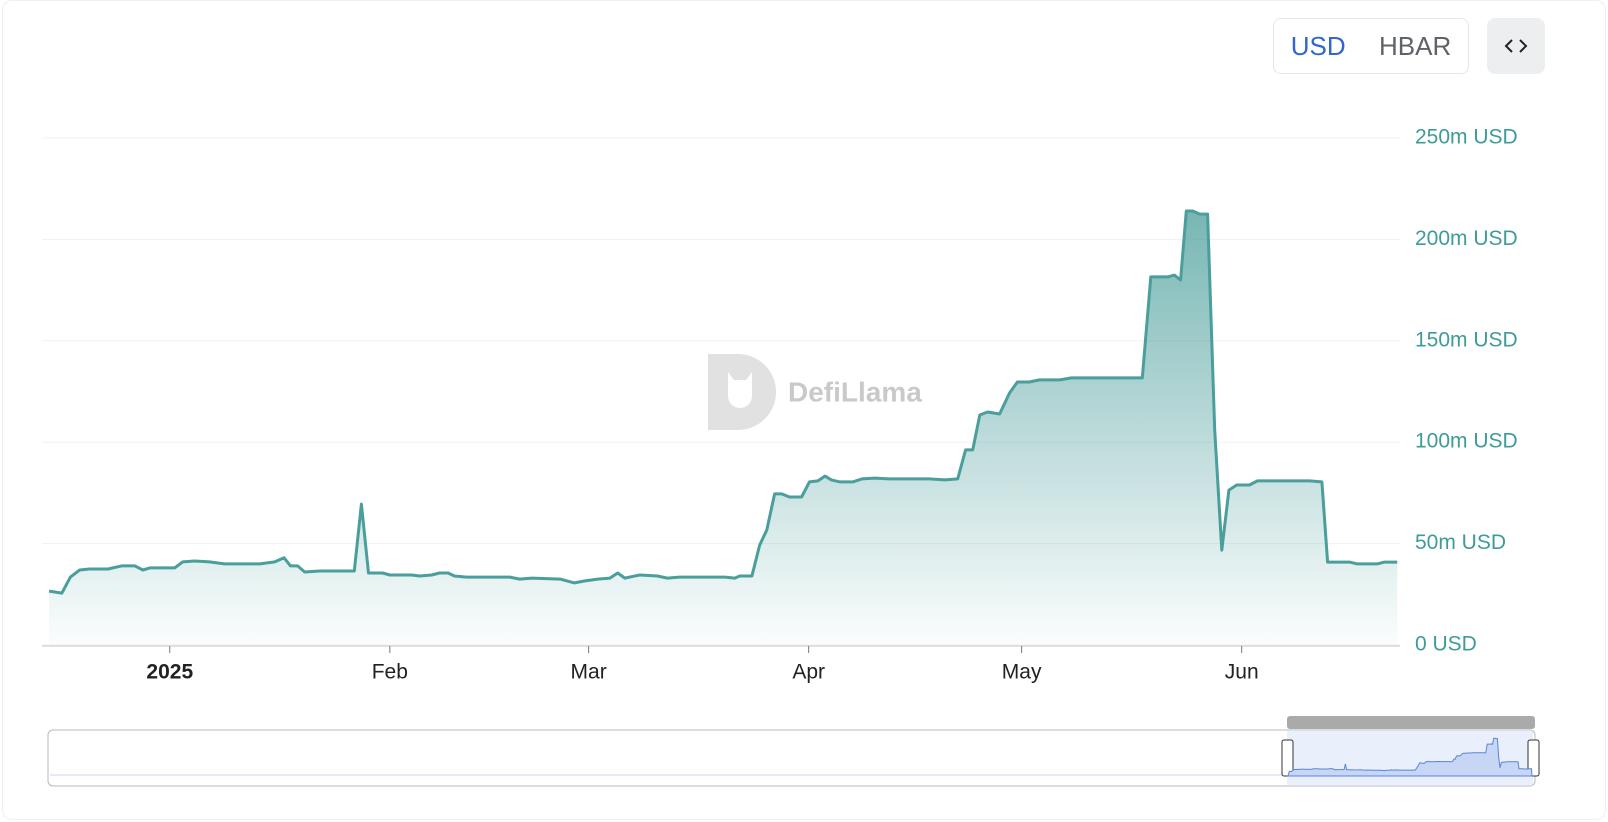 The image size is (1608, 822). What do you see at coordinates (1410, 757) in the screenshot?
I see `navigator-line` at bounding box center [1410, 757].